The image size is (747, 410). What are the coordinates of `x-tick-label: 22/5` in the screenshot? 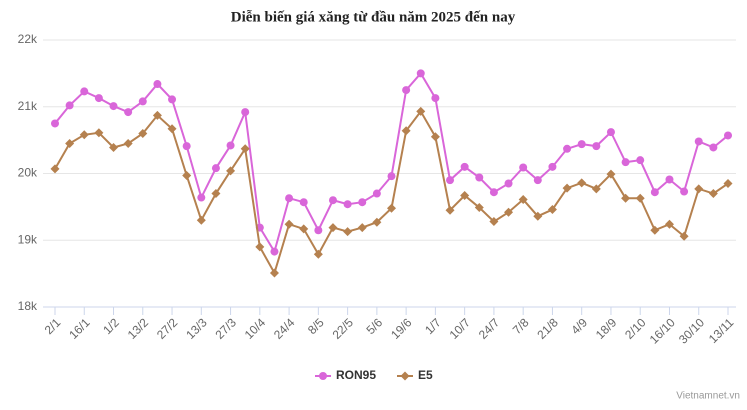 It's located at (343, 328).